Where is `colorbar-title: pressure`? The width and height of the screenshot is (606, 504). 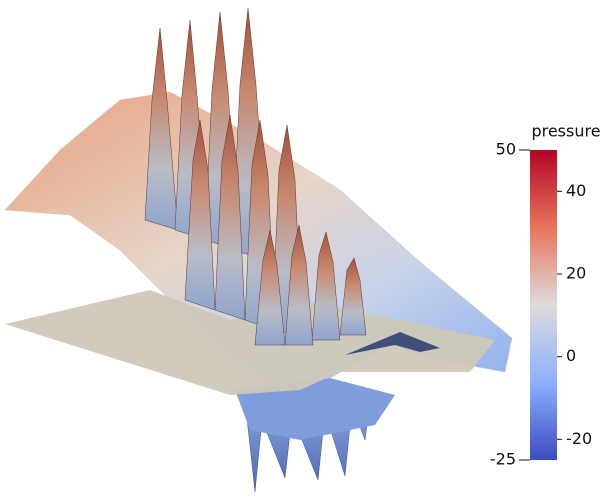 colorbar-title: pressure is located at coordinates (565, 131).